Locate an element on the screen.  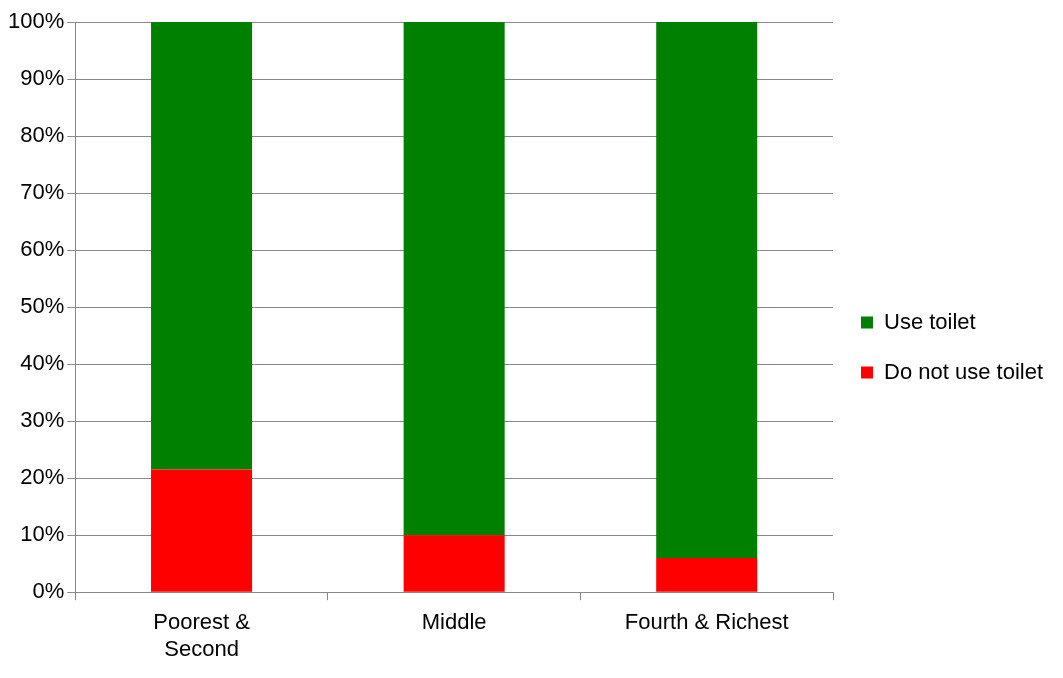
y-tick-label: 50% is located at coordinates (42, 306).